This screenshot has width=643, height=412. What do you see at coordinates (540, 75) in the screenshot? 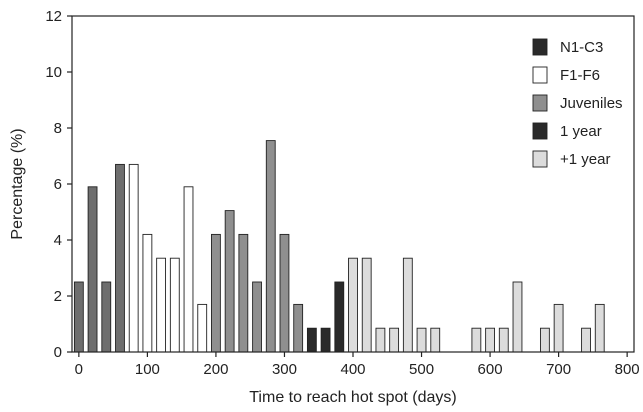
I see `legend-swatch-f1-f6` at bounding box center [540, 75].